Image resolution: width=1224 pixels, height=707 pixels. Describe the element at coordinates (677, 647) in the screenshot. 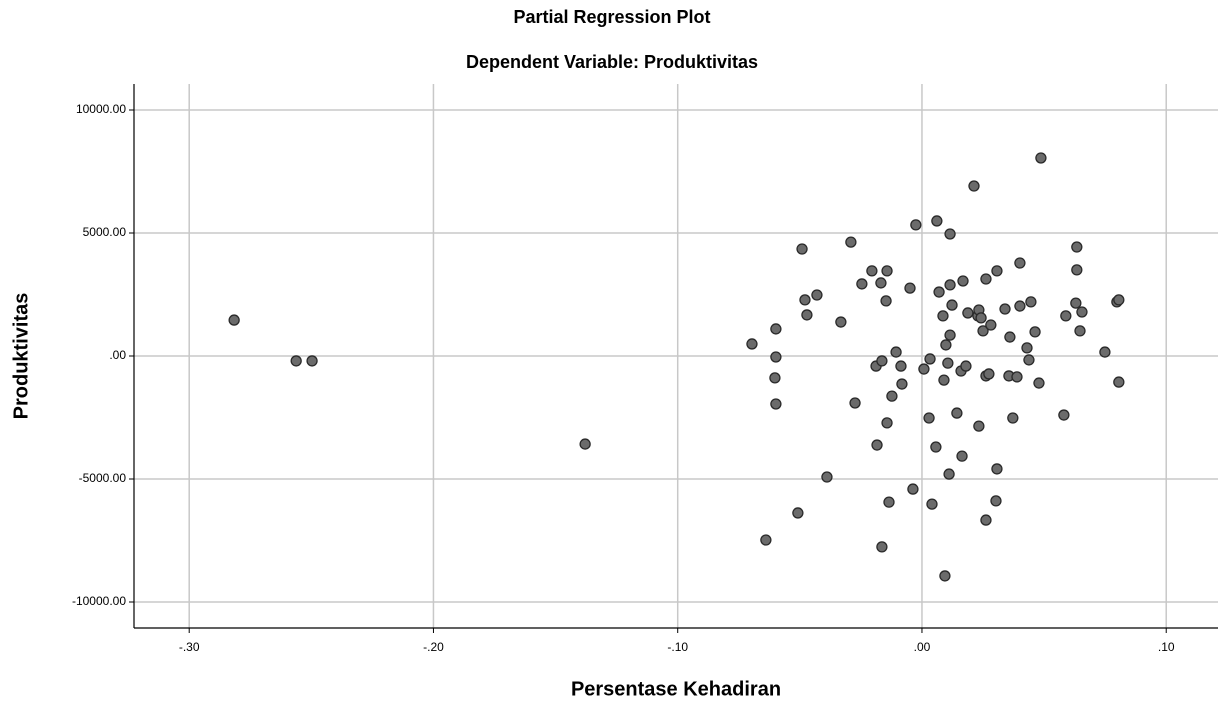

I see `x-tick-label: -.10` at that location.